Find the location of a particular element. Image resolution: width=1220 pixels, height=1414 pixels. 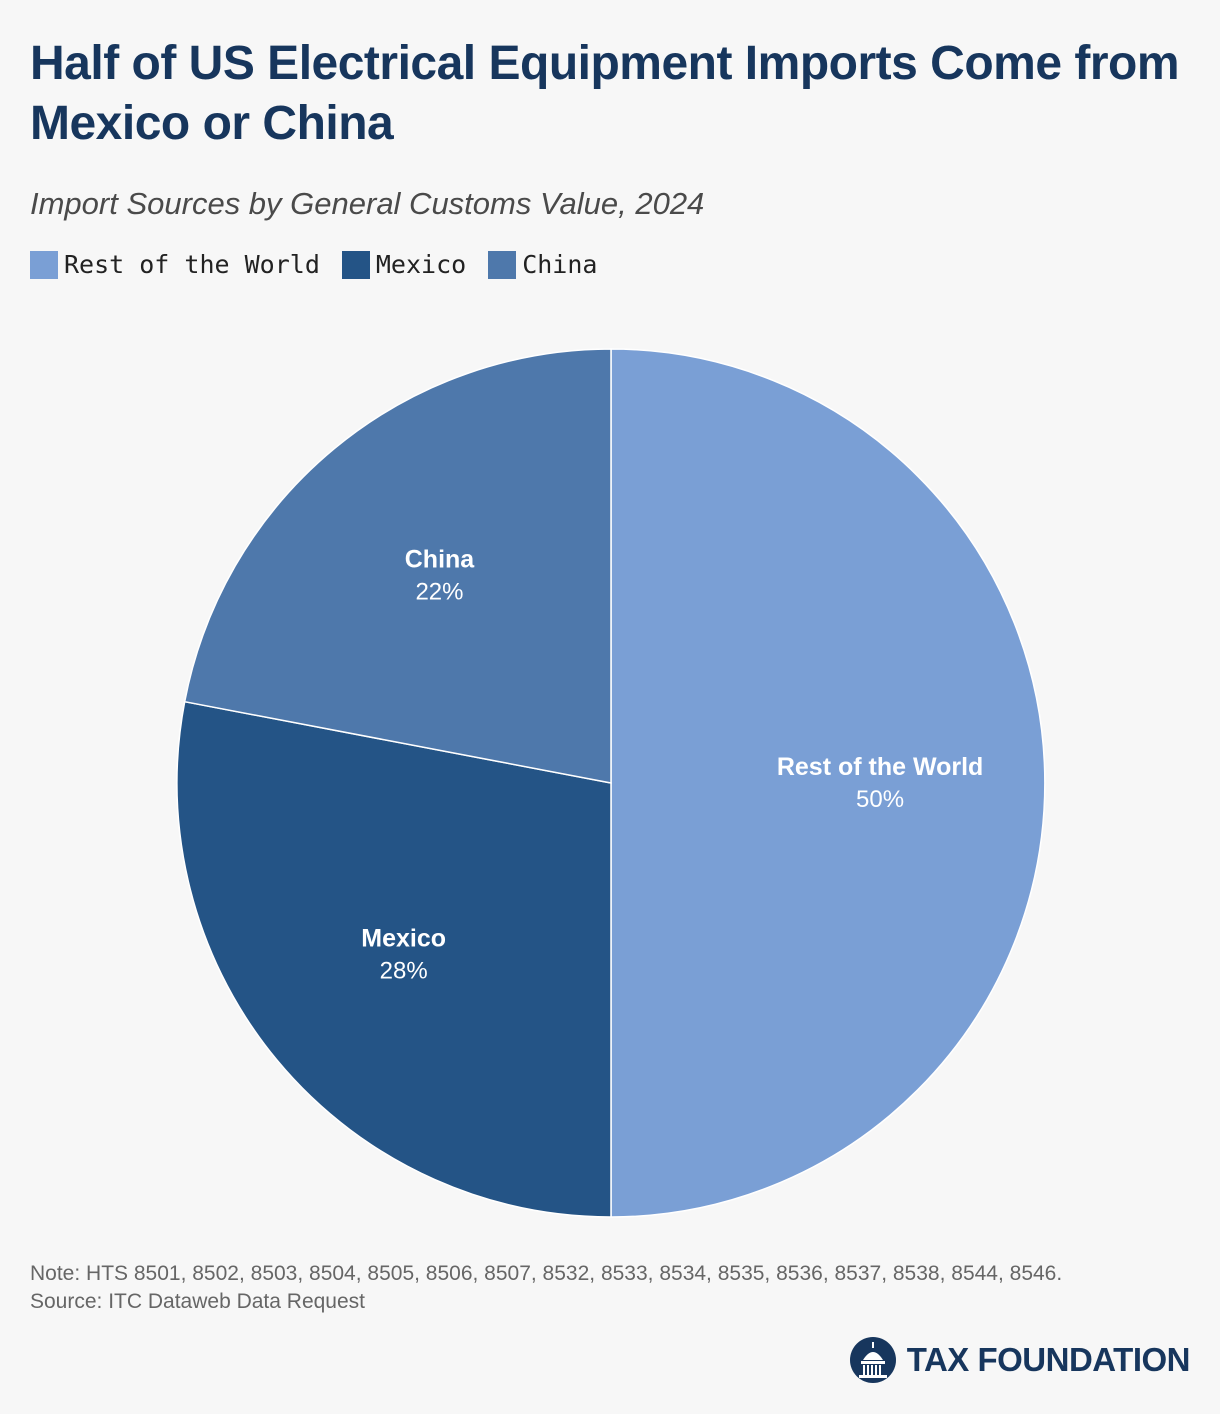

legend-item-mexico: Mexico is located at coordinates (404, 264).